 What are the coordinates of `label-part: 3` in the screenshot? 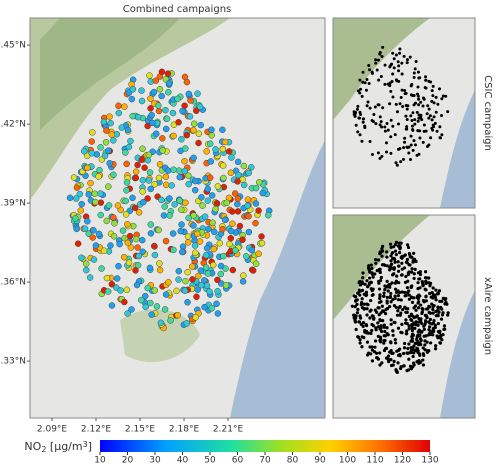 It's located at (85, 444).